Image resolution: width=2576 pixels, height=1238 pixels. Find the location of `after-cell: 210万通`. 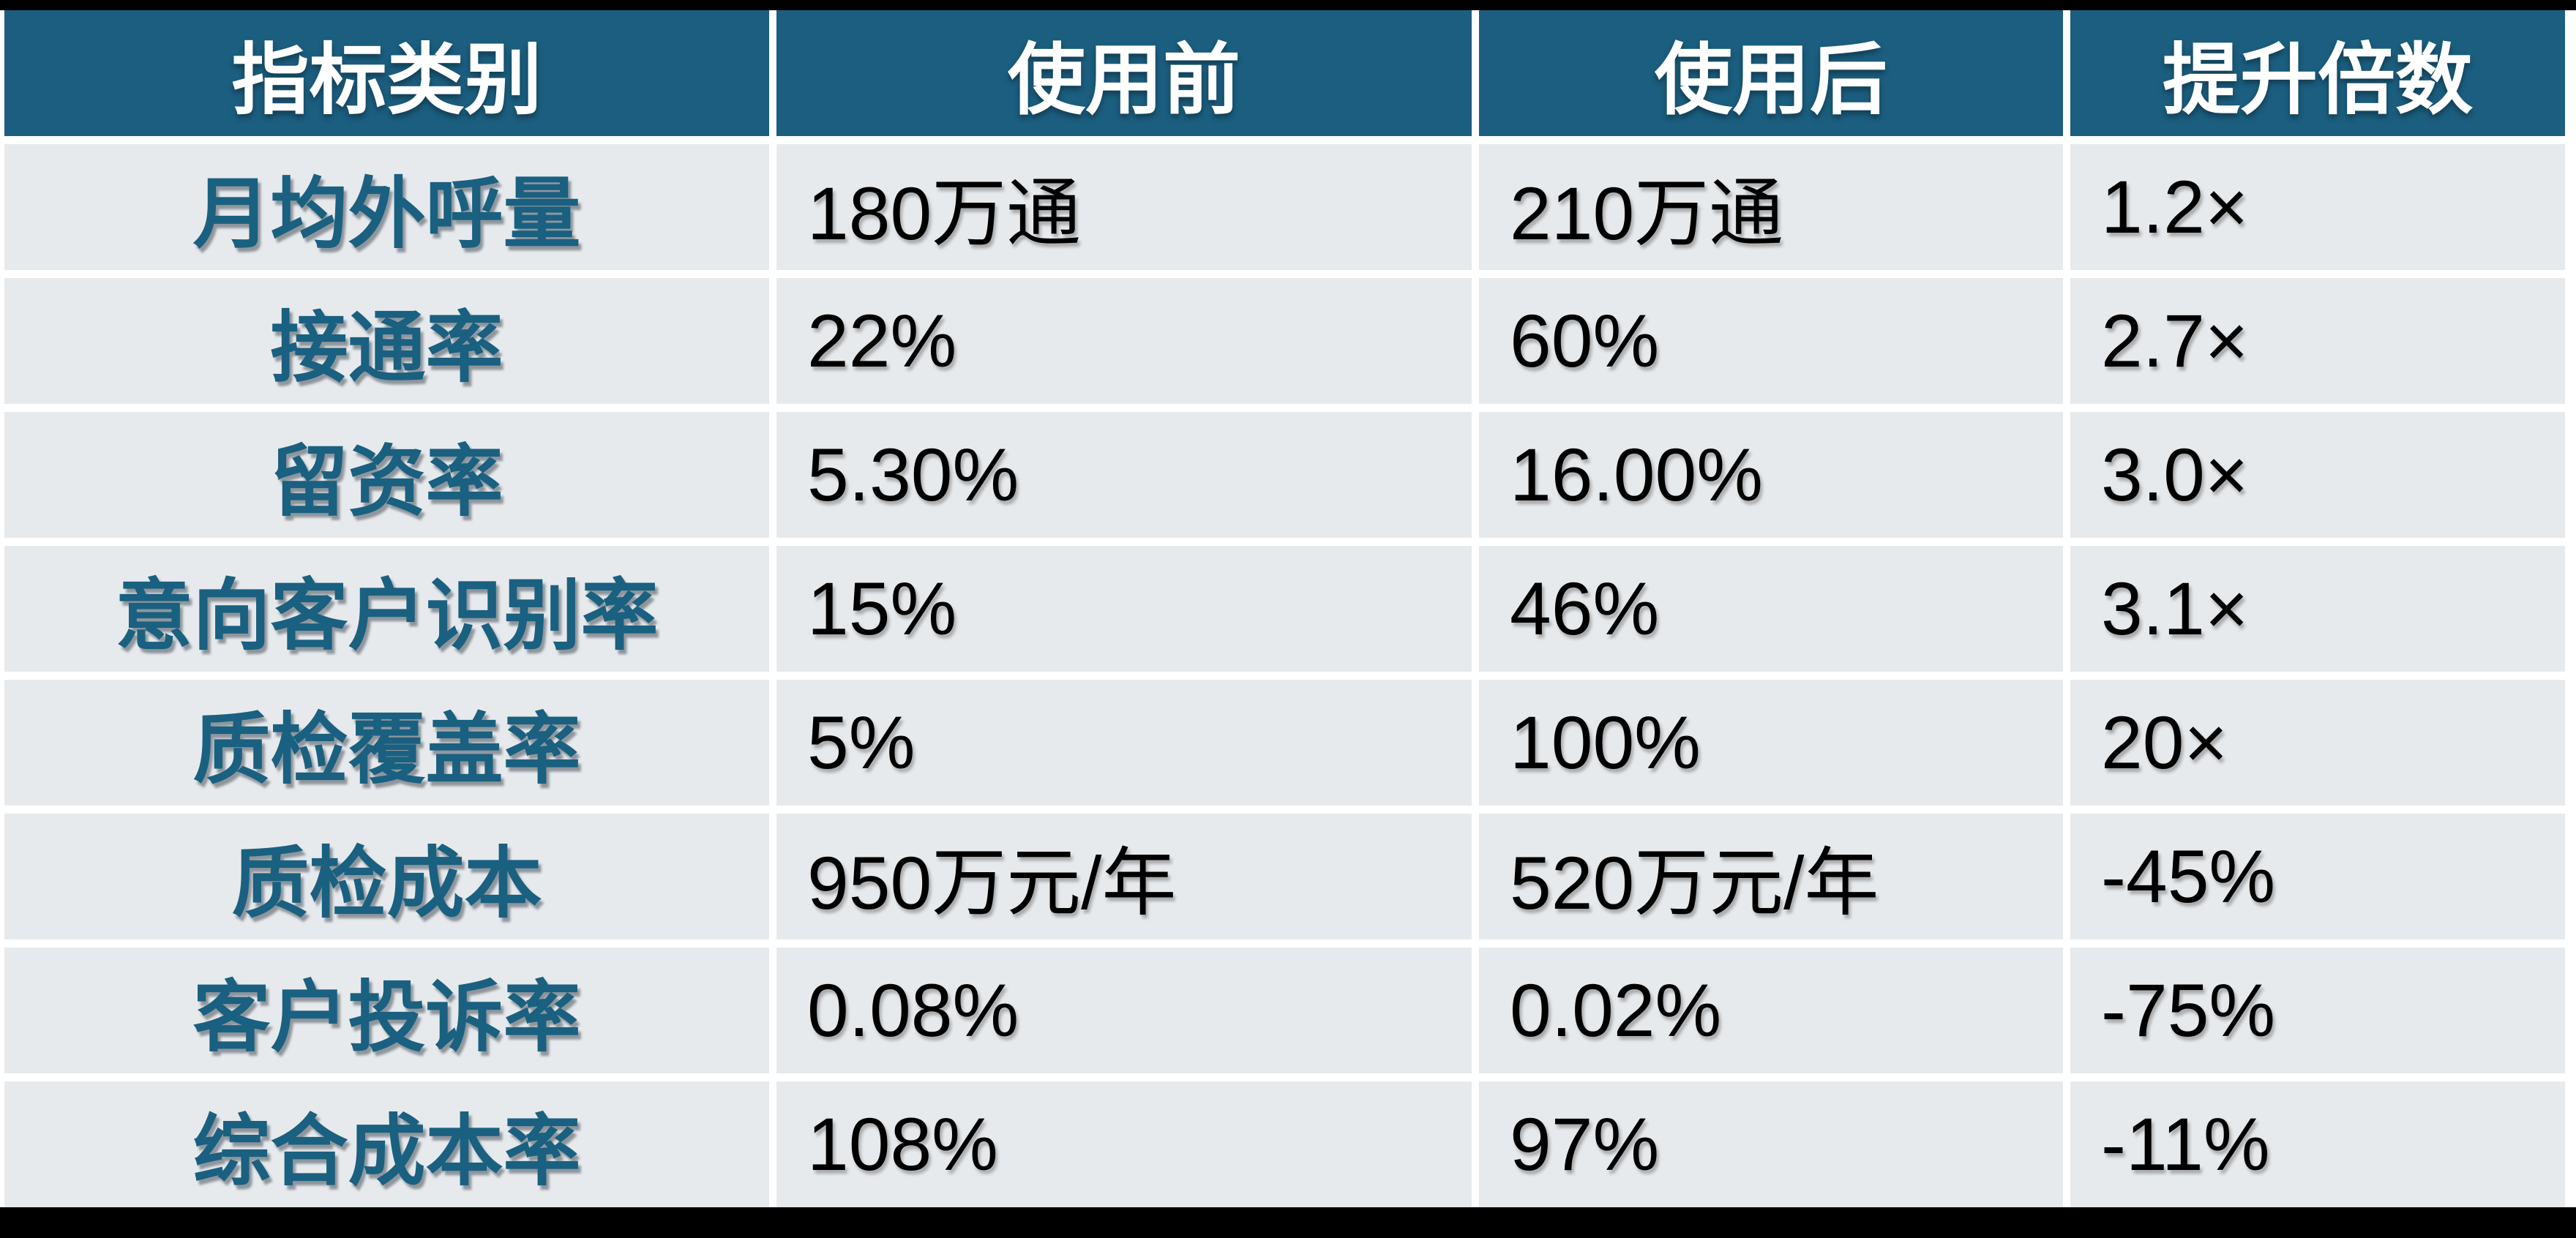

after-cell: 210万通 is located at coordinates (1771, 207).